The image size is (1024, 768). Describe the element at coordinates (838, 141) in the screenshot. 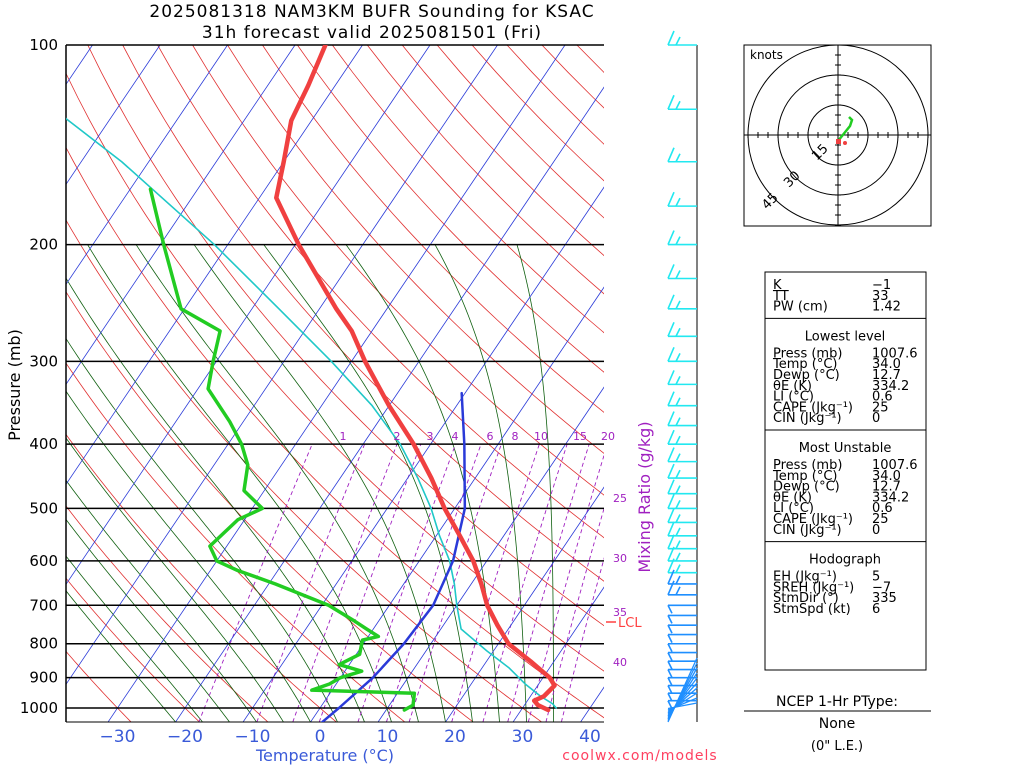

I see `hodograph-storm-motion-marker` at that location.